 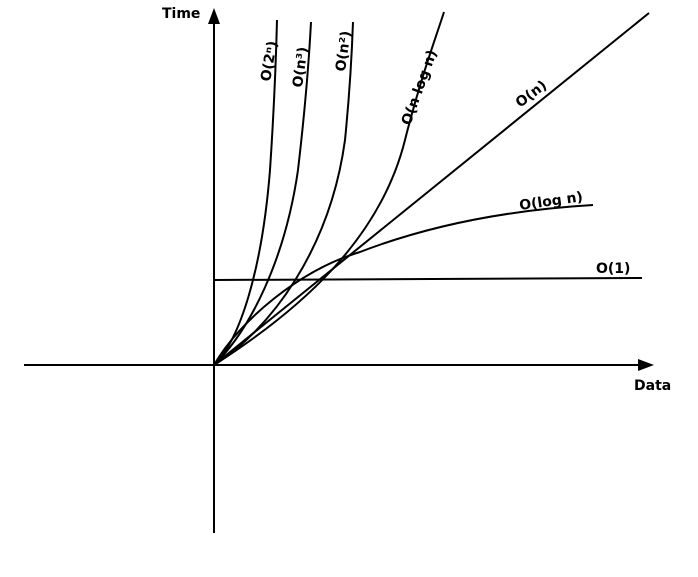 What do you see at coordinates (245, 192) in the screenshot?
I see `curve-exp` at bounding box center [245, 192].